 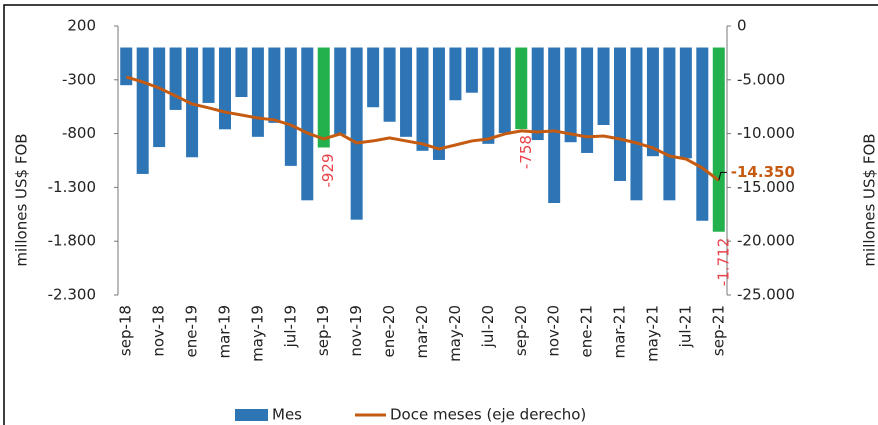 What do you see at coordinates (620, 332) in the screenshot?
I see `x-tick-label: mar-21` at bounding box center [620, 332].